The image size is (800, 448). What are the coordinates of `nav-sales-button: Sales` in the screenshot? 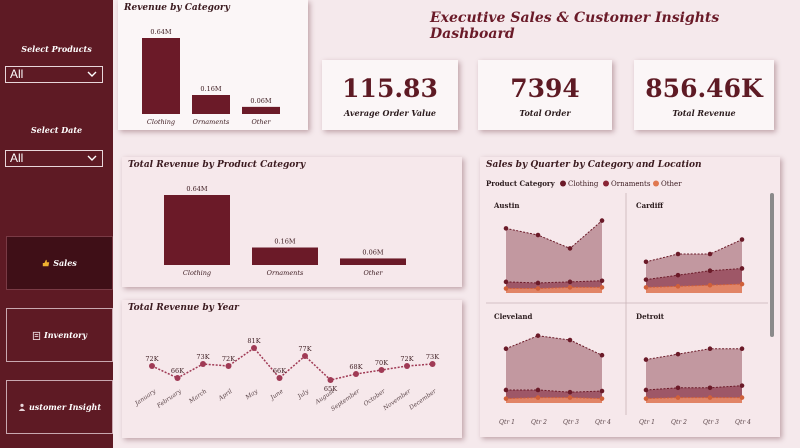 It's located at (59, 263).